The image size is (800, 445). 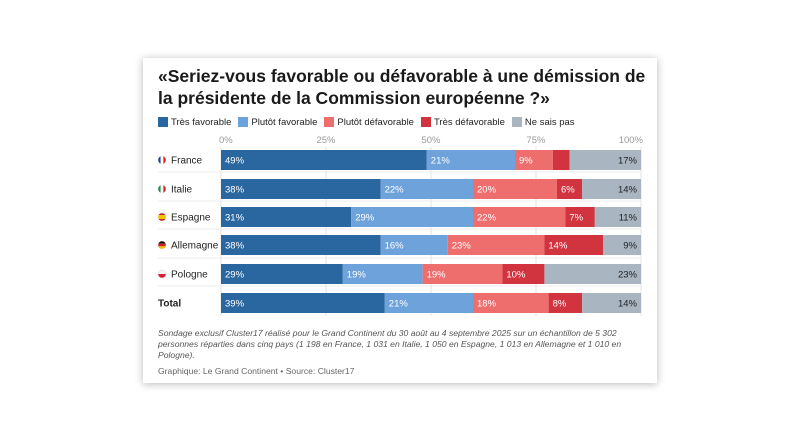 What do you see at coordinates (549, 122) in the screenshot?
I see `legend-label: Ne sais pas` at bounding box center [549, 122].